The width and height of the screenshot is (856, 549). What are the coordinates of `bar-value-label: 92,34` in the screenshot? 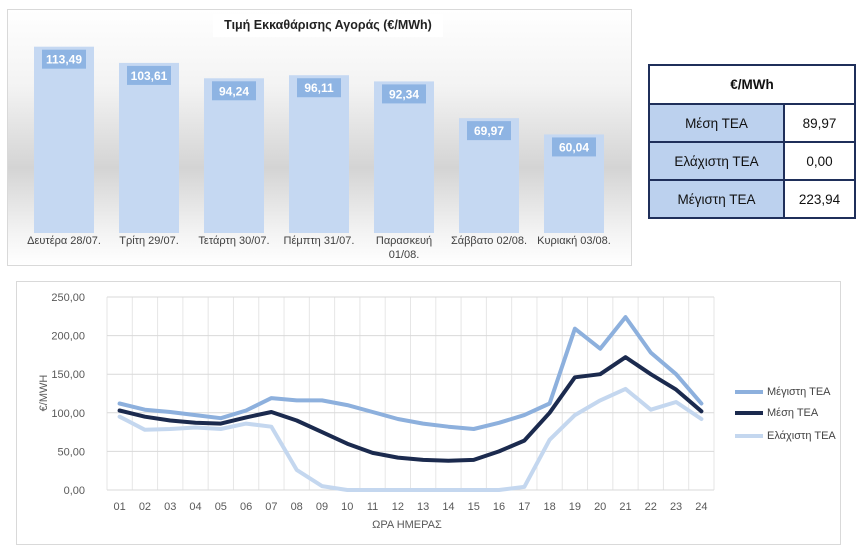 It's located at (404, 94).